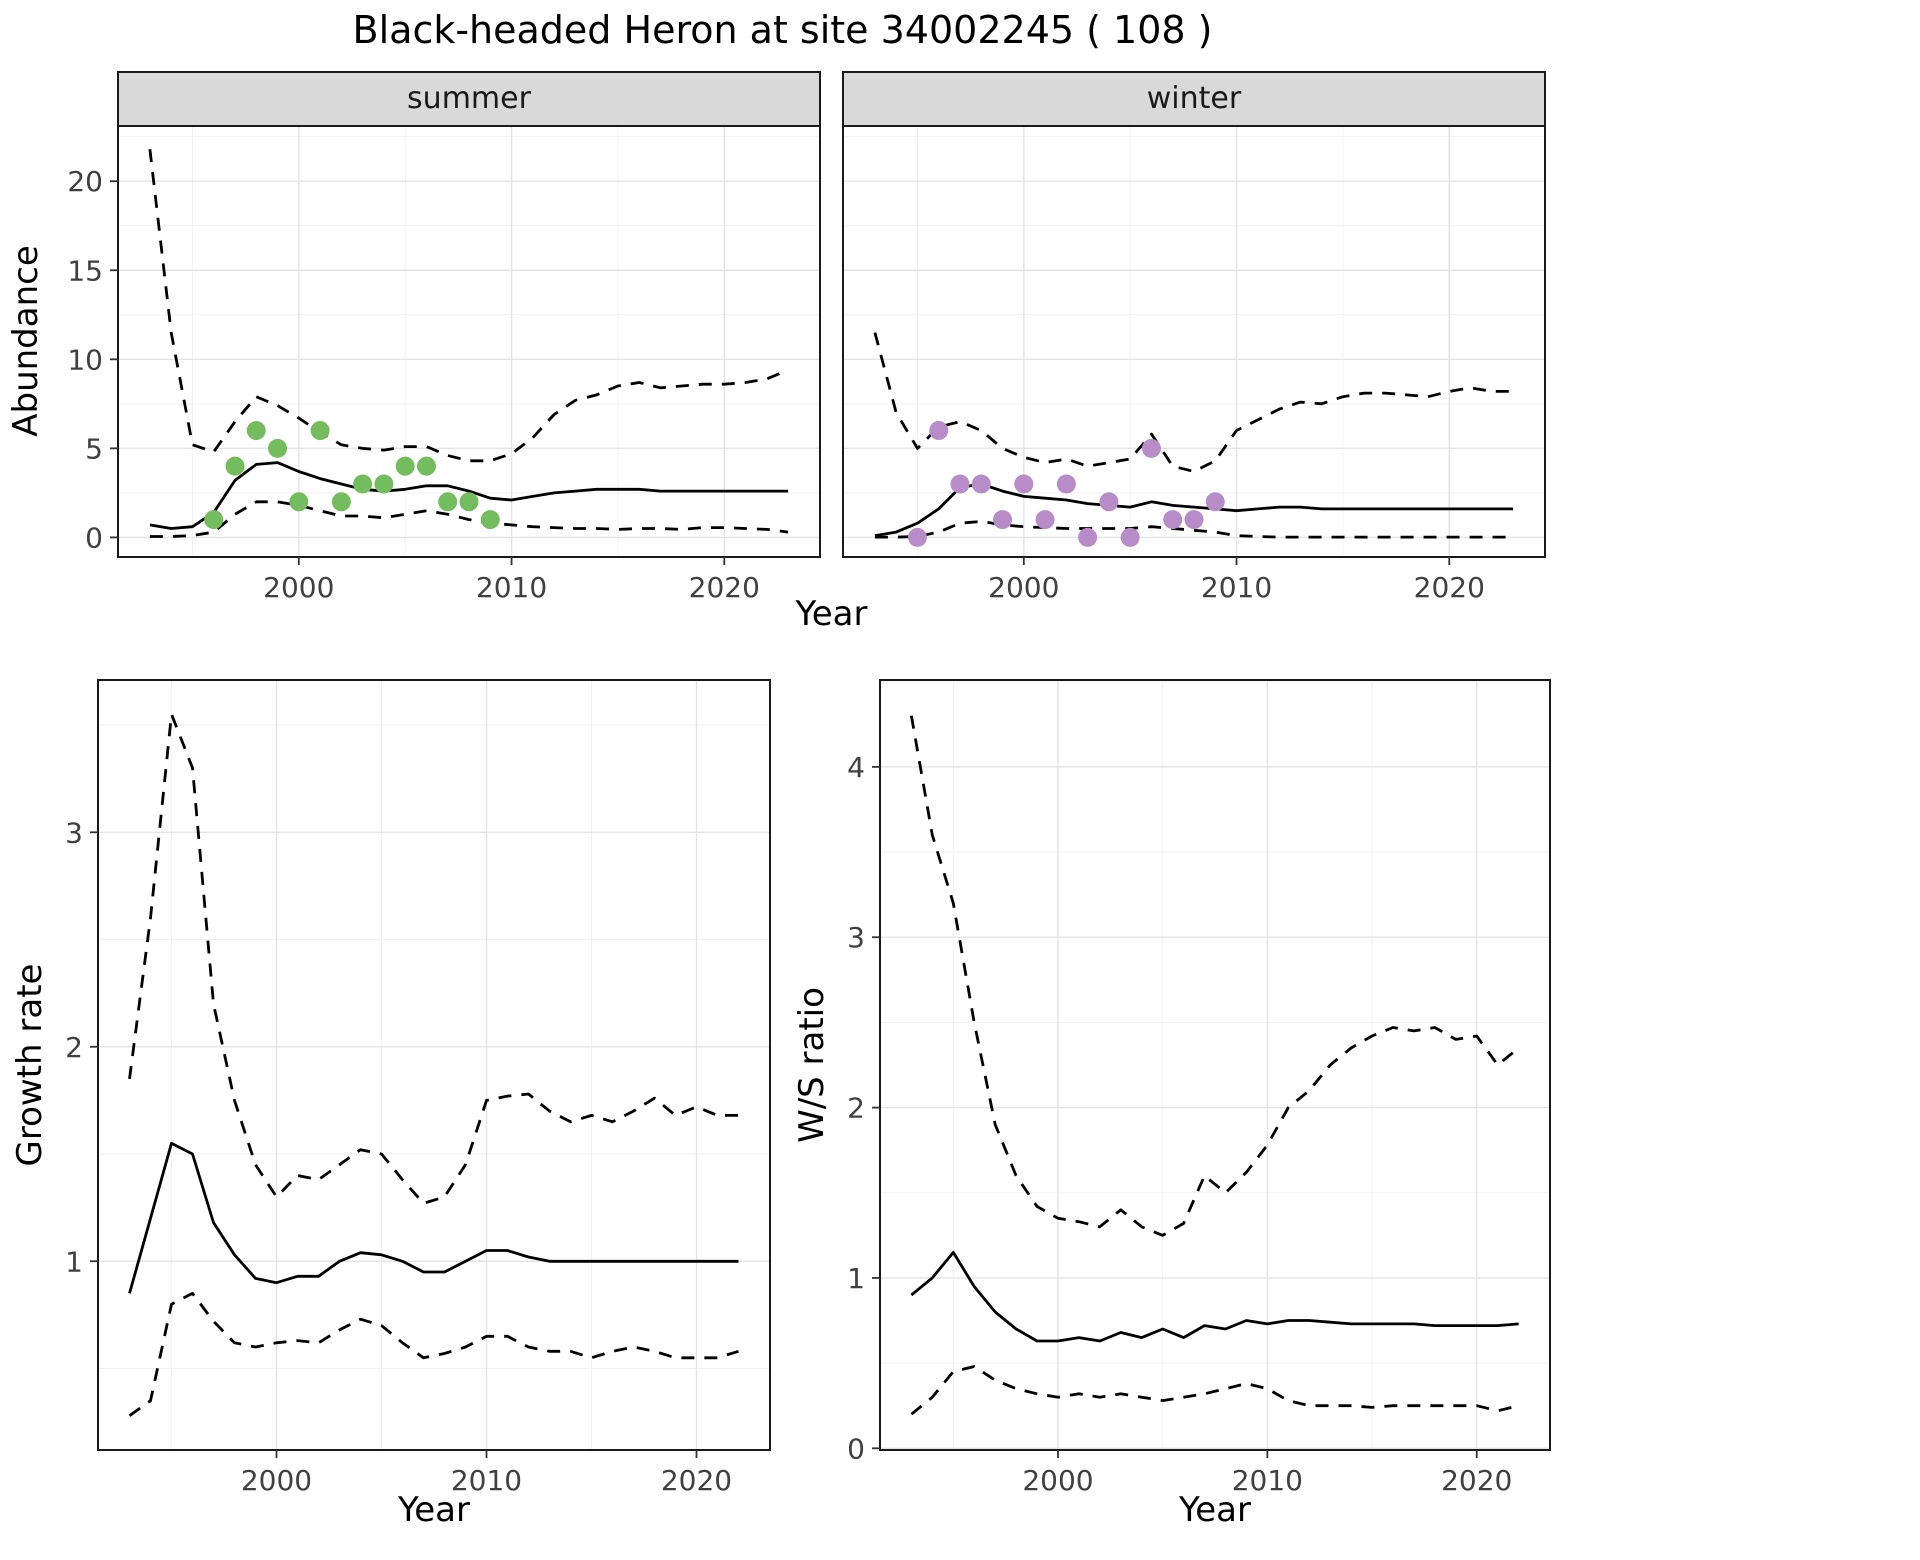 This screenshot has height=1560, width=1920. I want to click on data-layer-winter, so click(1193, 439).